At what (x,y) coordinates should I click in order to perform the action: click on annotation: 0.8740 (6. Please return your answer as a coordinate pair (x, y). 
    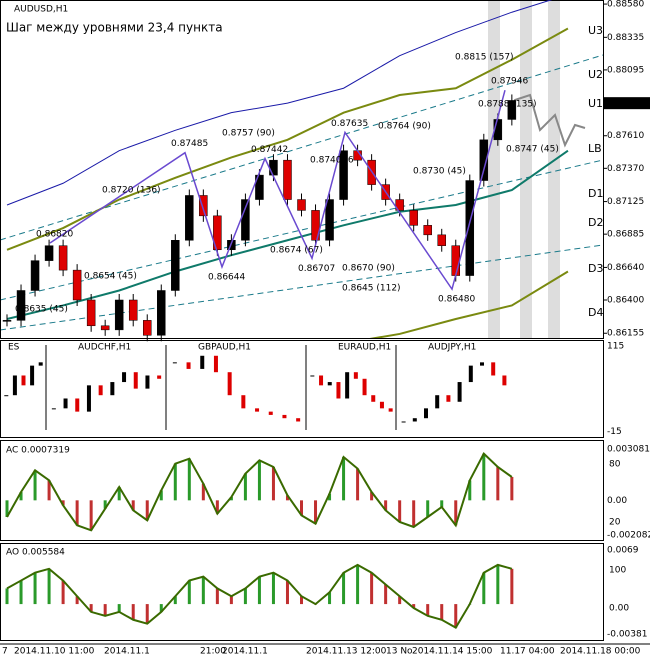
    Looking at the image, I should click on (332, 161).